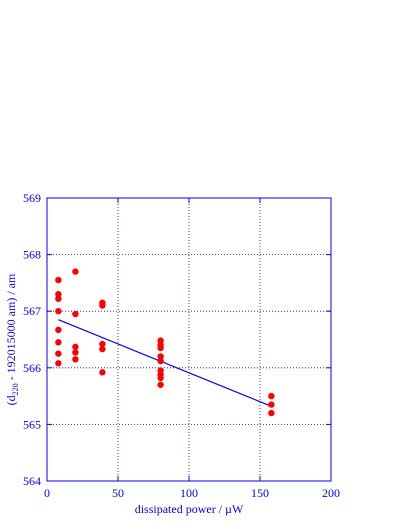  What do you see at coordinates (189, 509) in the screenshot?
I see `x-axis-title: dissipated power / µW` at bounding box center [189, 509].